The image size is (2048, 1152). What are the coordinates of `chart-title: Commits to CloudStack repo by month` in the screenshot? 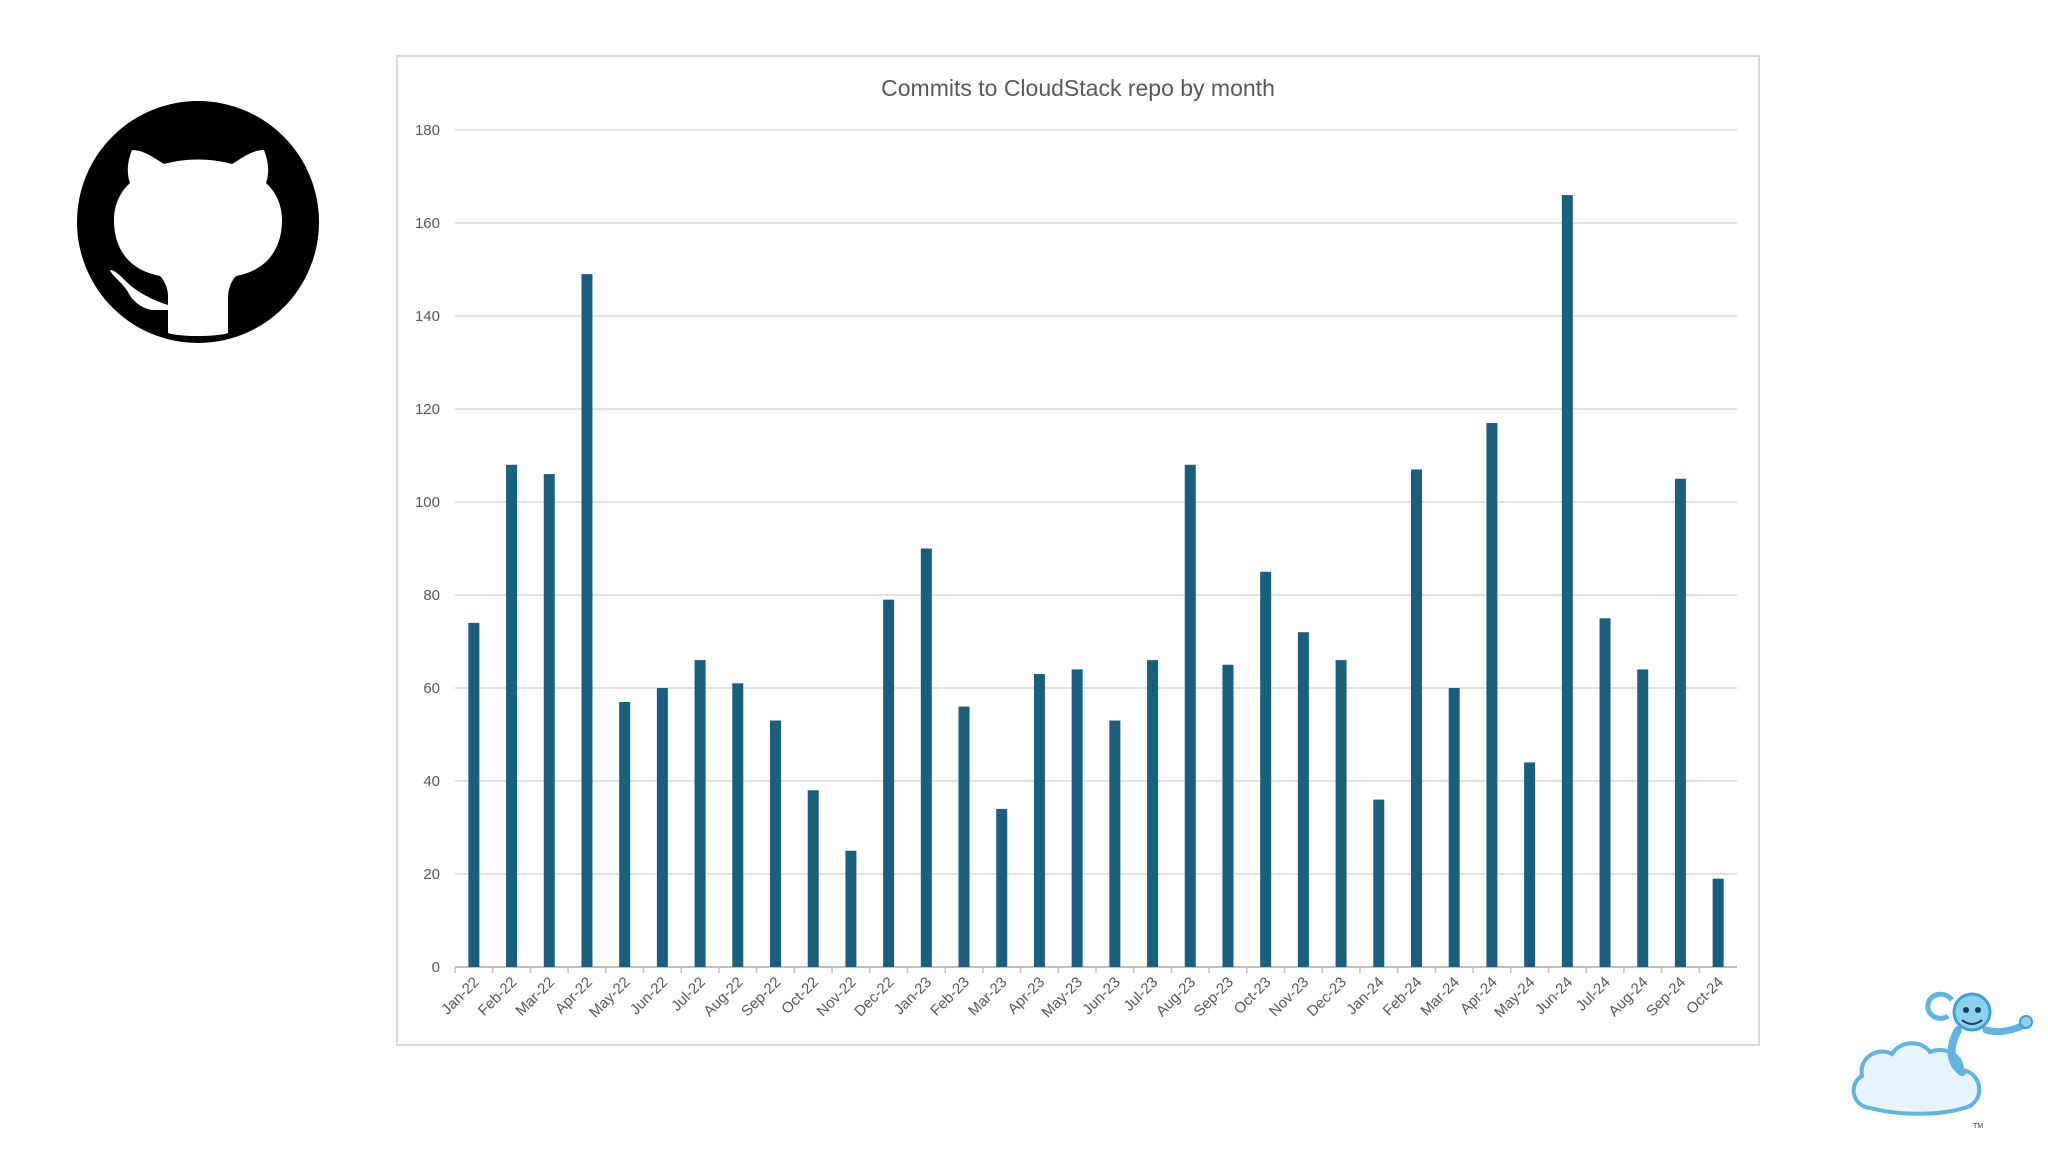 It's located at (1078, 88).